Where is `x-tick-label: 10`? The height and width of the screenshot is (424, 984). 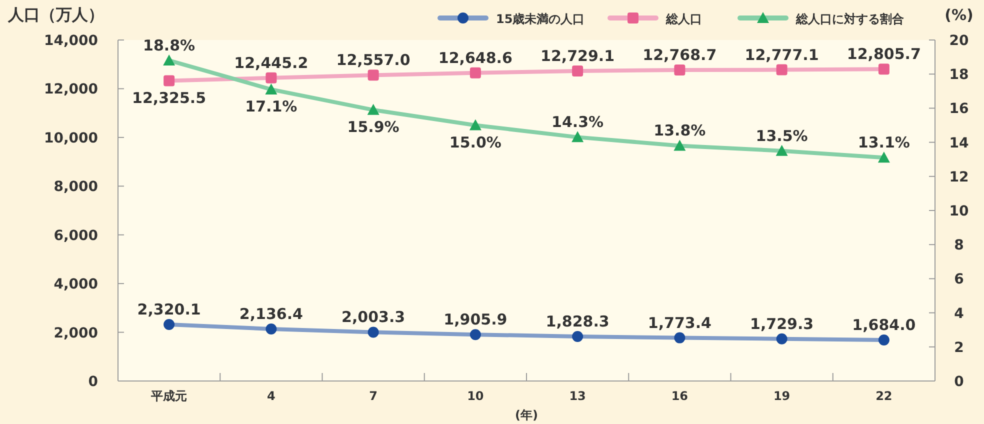 x-tick-label: 10 is located at coordinates (475, 396).